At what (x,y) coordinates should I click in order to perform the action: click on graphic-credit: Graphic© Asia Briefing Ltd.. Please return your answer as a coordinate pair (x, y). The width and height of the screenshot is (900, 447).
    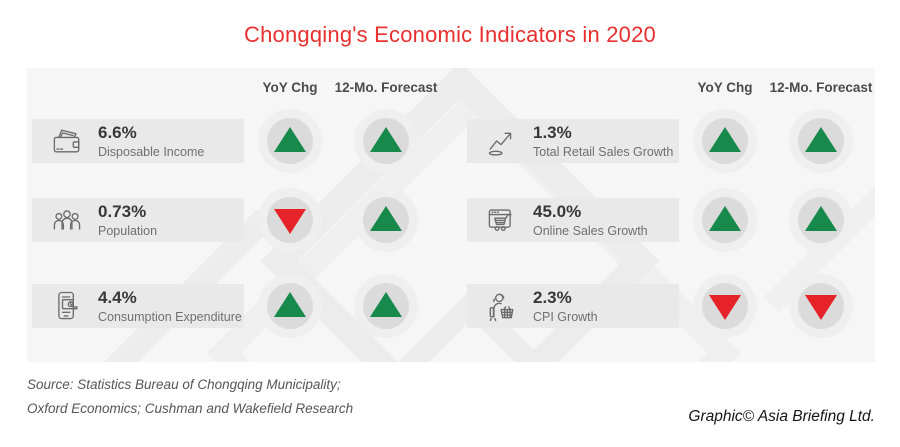
    Looking at the image, I should click on (781, 416).